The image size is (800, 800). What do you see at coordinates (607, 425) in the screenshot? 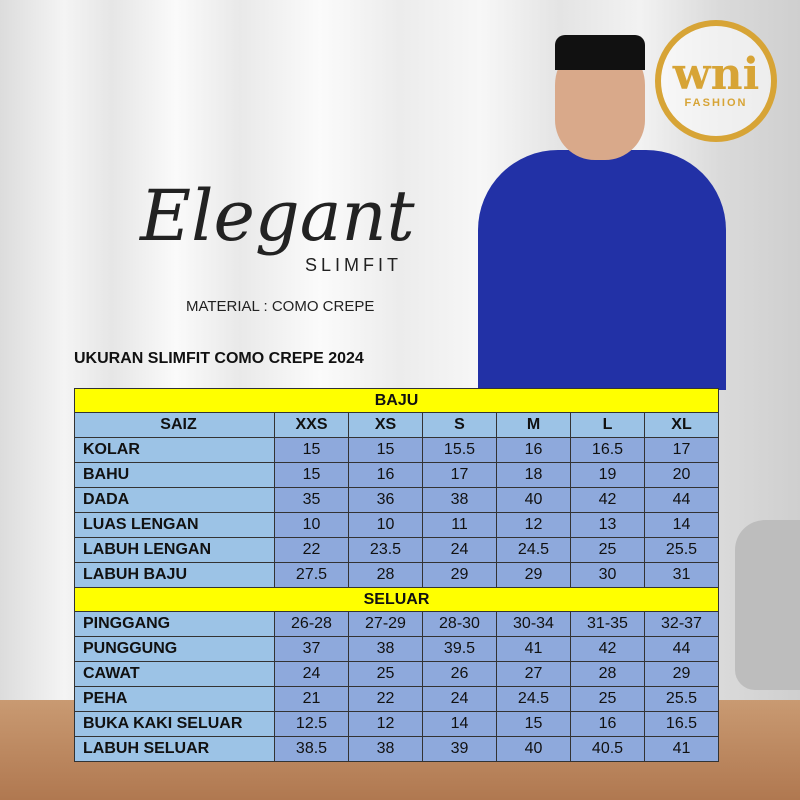
I see `column-header: L` at bounding box center [607, 425].